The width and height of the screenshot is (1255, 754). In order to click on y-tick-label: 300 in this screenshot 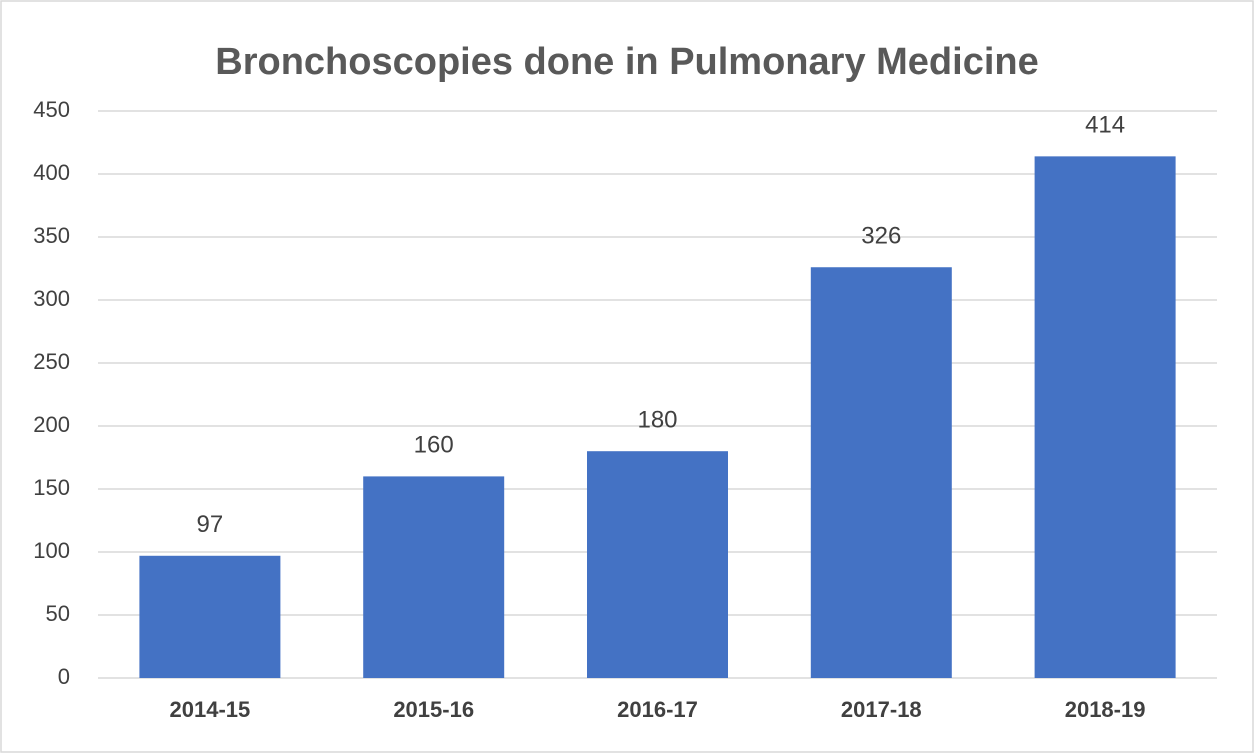, I will do `click(51, 298)`.